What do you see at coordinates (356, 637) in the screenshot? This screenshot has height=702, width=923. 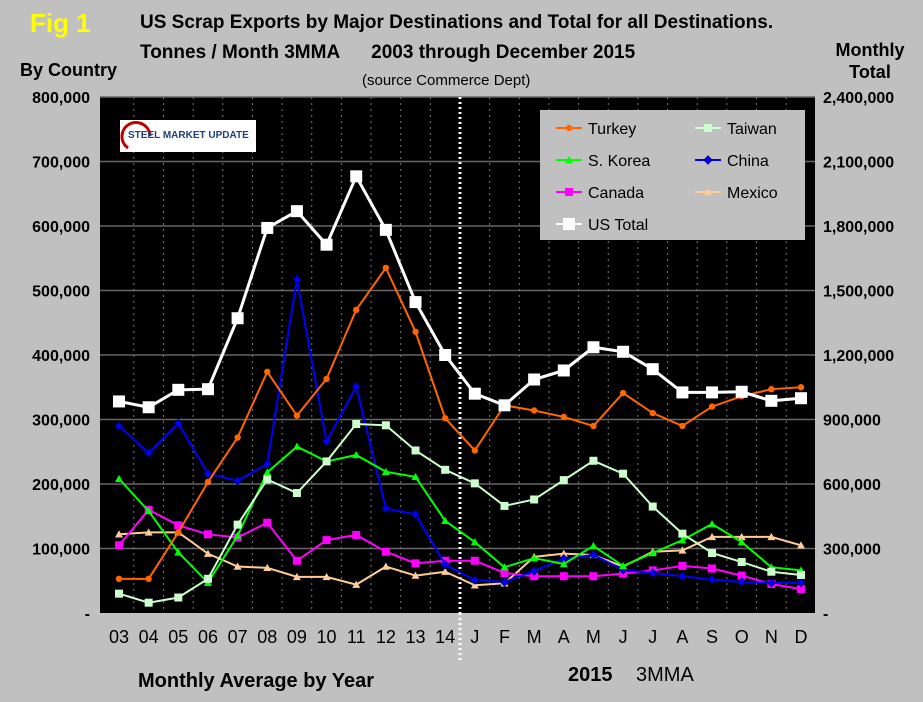 I see `x-tick-label: 11` at bounding box center [356, 637].